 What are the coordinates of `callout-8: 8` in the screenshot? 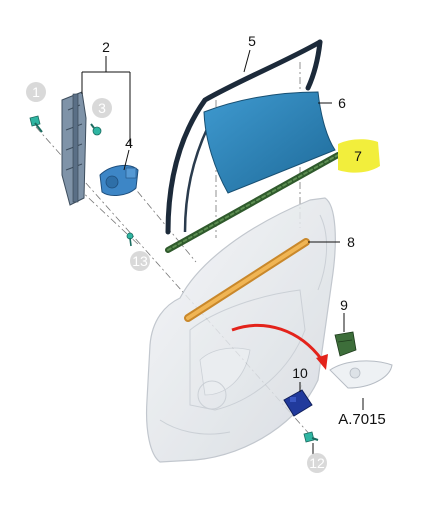 It's located at (351, 242).